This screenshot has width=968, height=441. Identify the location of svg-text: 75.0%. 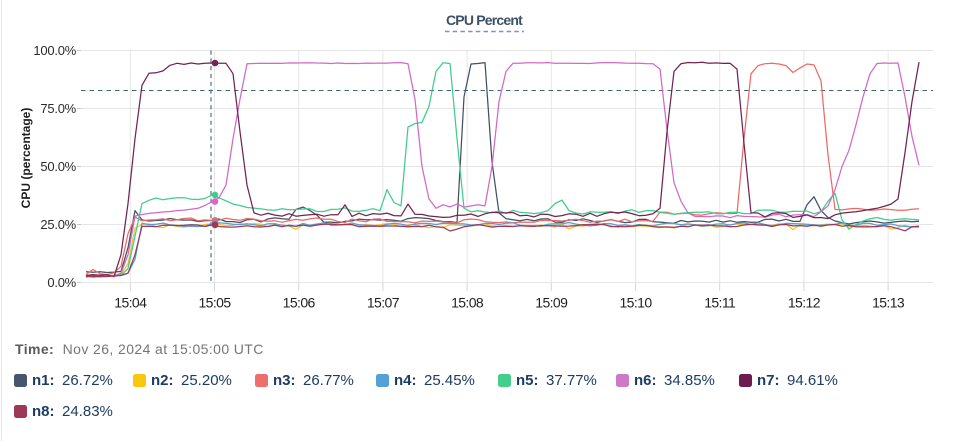
(58, 108).